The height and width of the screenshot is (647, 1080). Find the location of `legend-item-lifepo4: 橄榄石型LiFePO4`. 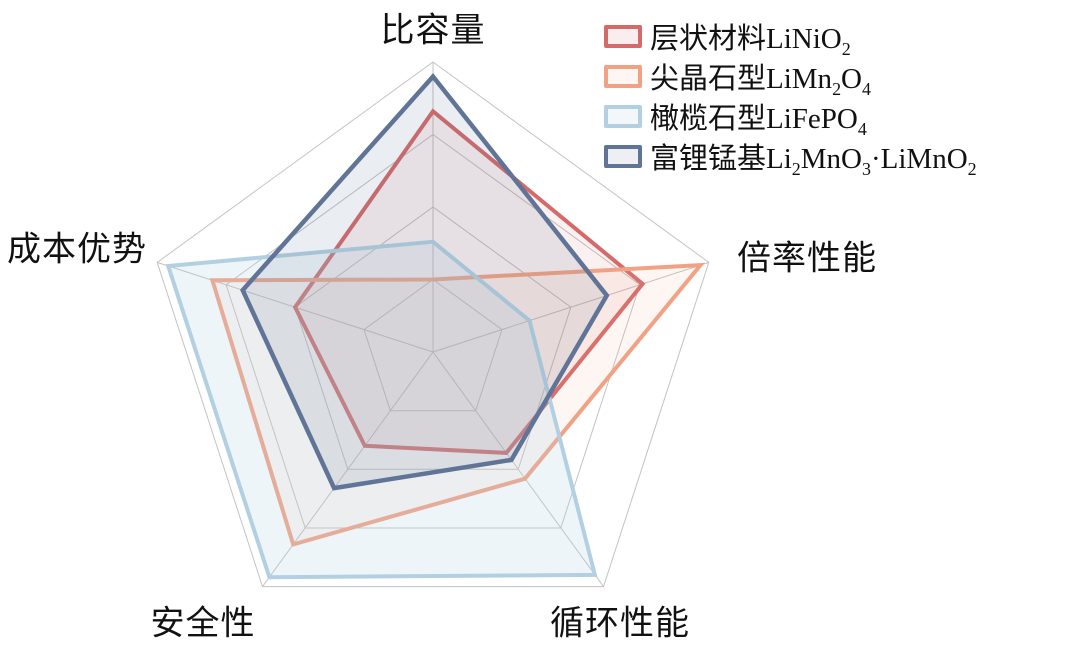

legend-item-lifepo4: 橄榄石型LiFePO4 is located at coordinates (790, 117).